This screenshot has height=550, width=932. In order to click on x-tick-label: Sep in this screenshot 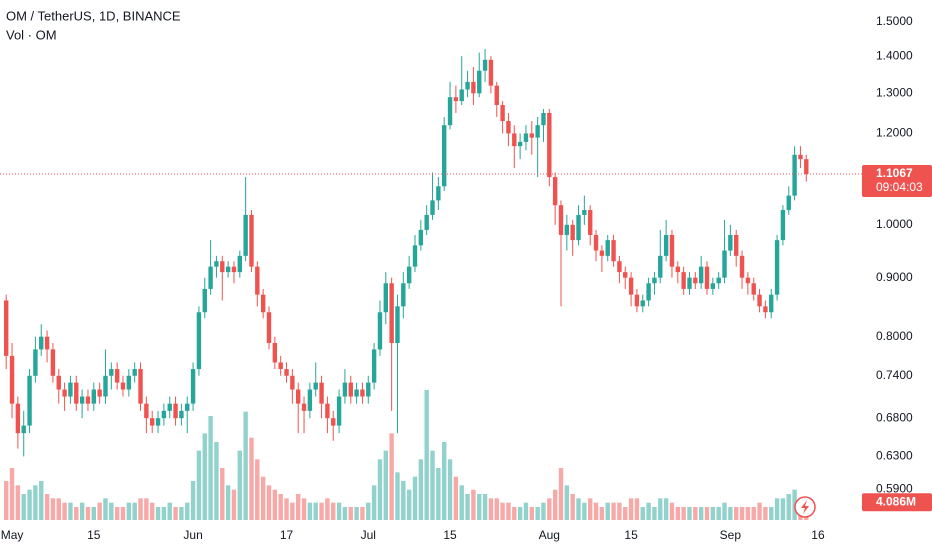, I will do `click(731, 535)`.